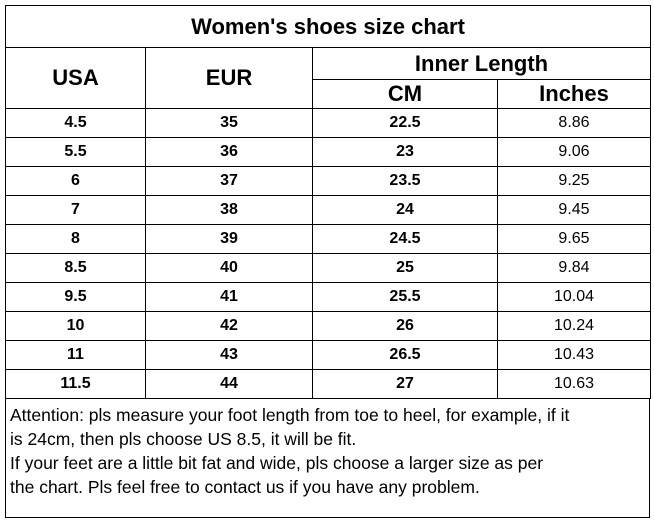 The height and width of the screenshot is (522, 654). I want to click on table-cell: 5.5, so click(75, 152).